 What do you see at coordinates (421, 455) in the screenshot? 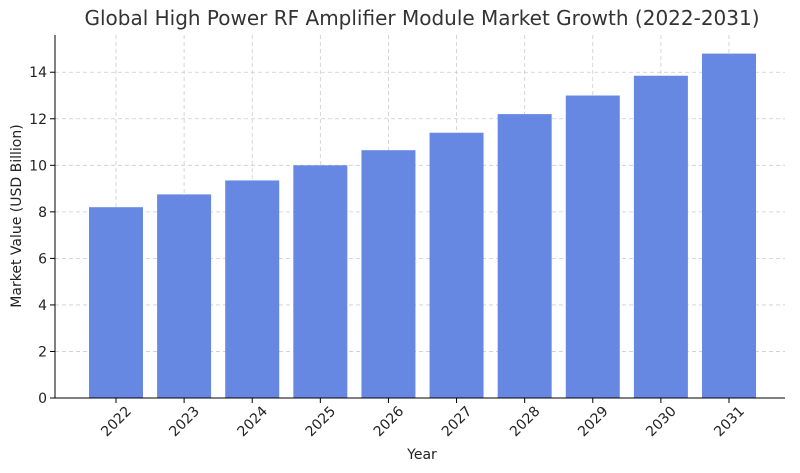
I see `x-axis-label: Year` at bounding box center [421, 455].